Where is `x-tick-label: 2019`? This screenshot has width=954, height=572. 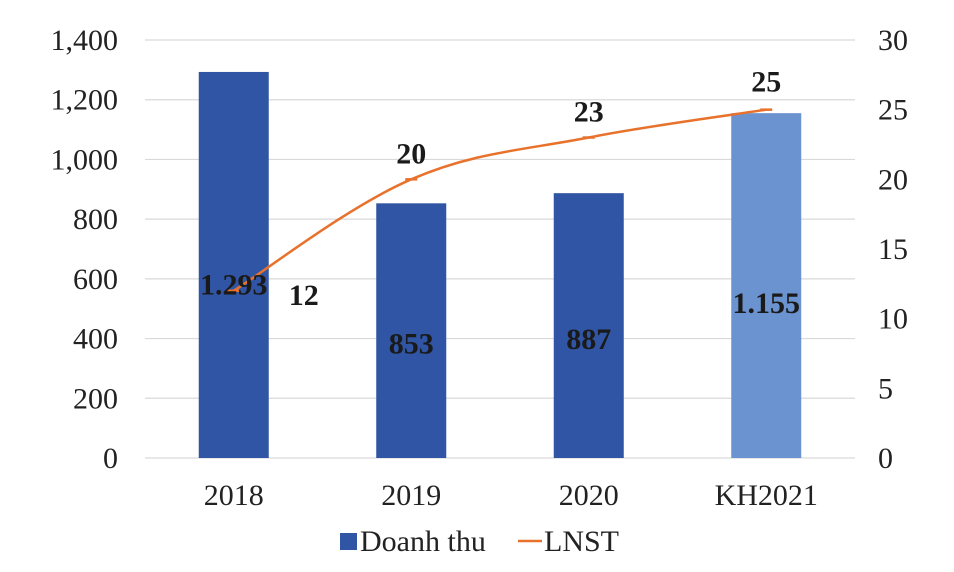 x-tick-label: 2019 is located at coordinates (411, 495).